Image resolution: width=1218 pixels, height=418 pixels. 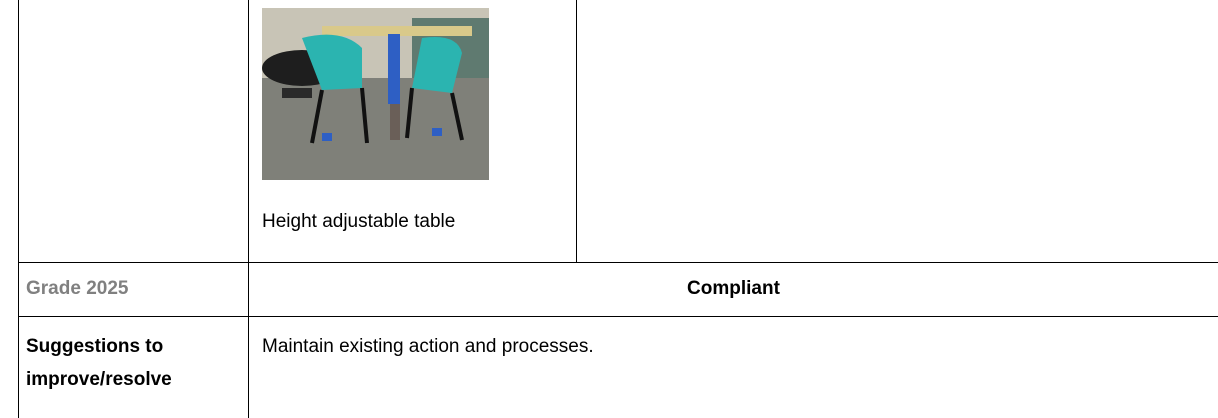 I want to click on row-label: Suggestions to, so click(x=95, y=346).